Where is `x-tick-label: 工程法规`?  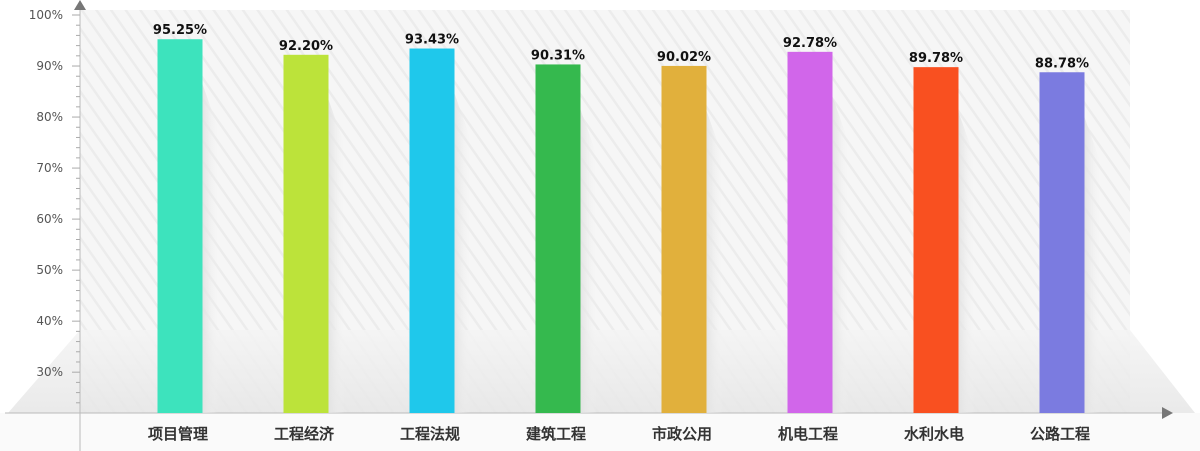
x-tick-label: 工程法规 is located at coordinates (430, 434).